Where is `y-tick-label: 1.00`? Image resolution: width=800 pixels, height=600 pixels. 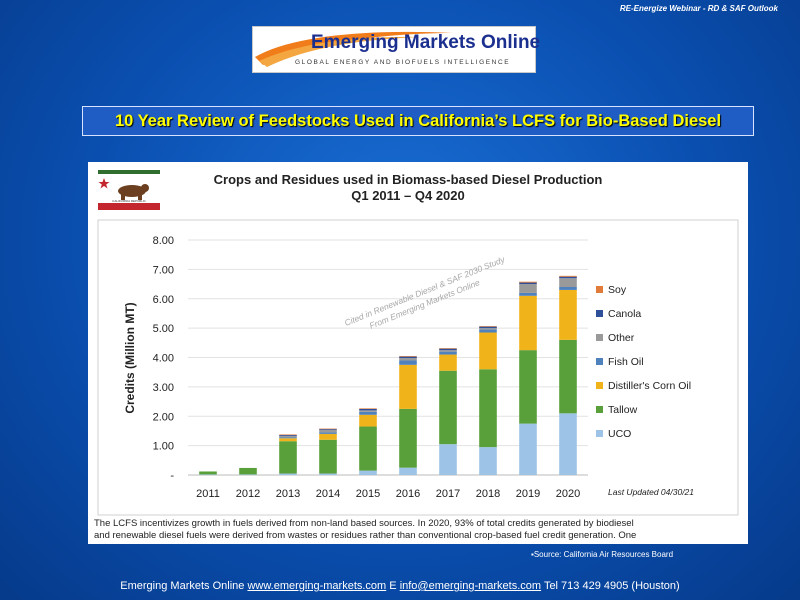
y-tick-label: 1.00 is located at coordinates (163, 447).